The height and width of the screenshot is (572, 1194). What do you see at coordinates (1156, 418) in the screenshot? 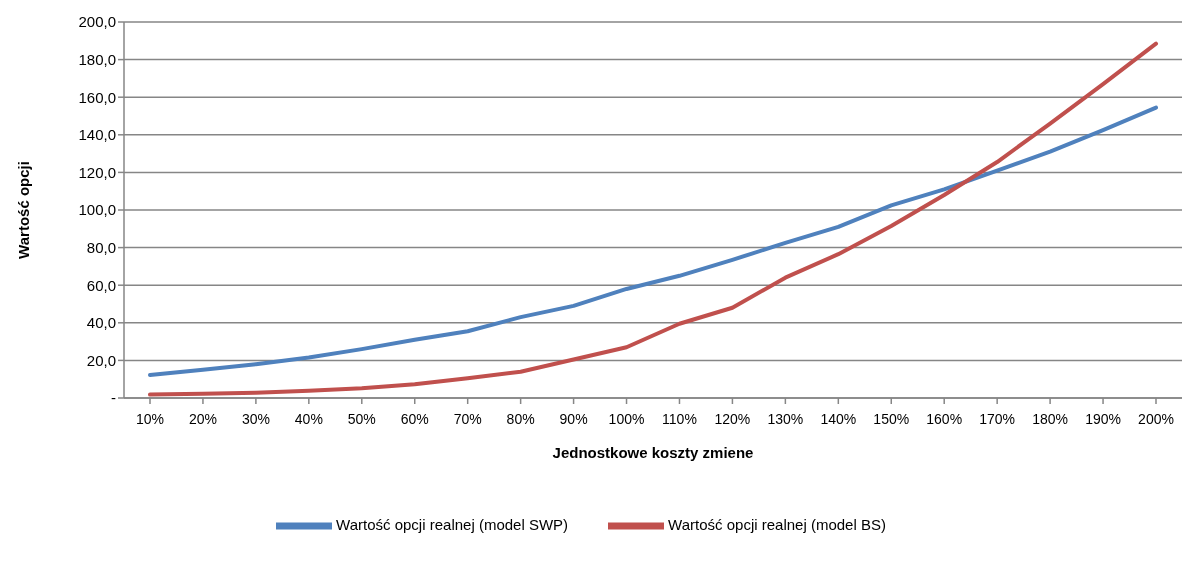
I see `x-tick-label: 200%` at bounding box center [1156, 418].